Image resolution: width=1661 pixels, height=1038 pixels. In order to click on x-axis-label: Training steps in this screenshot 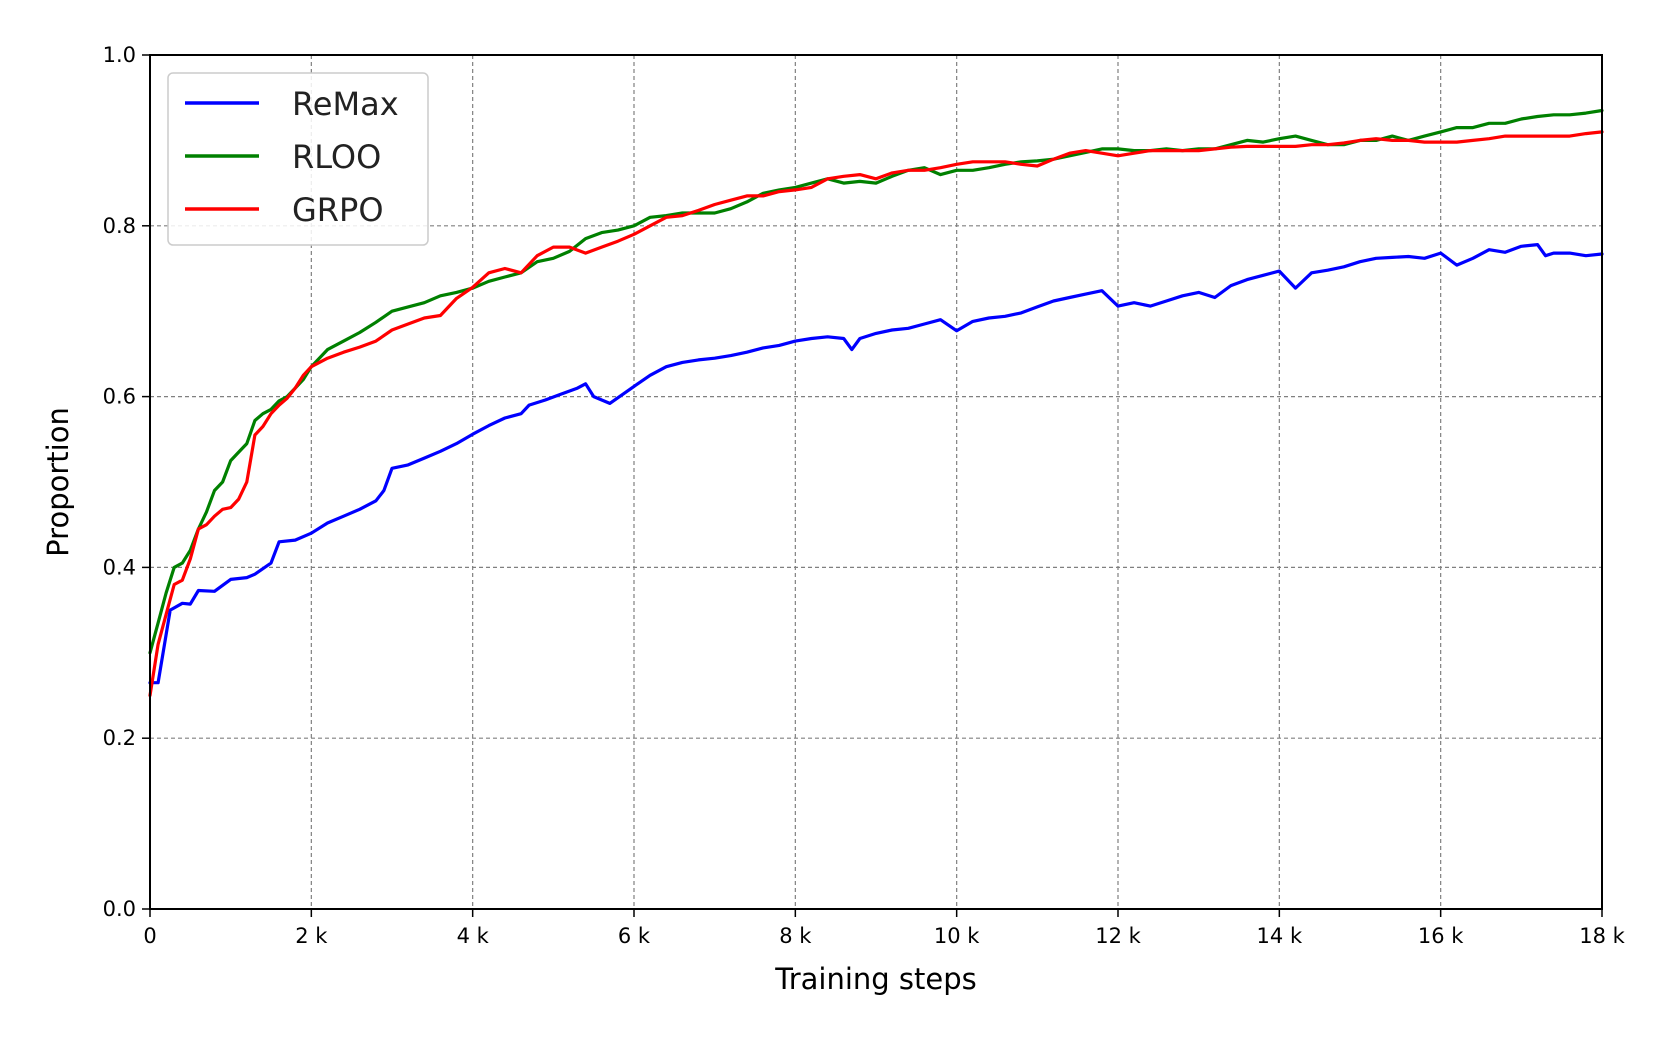, I will do `click(875, 979)`.